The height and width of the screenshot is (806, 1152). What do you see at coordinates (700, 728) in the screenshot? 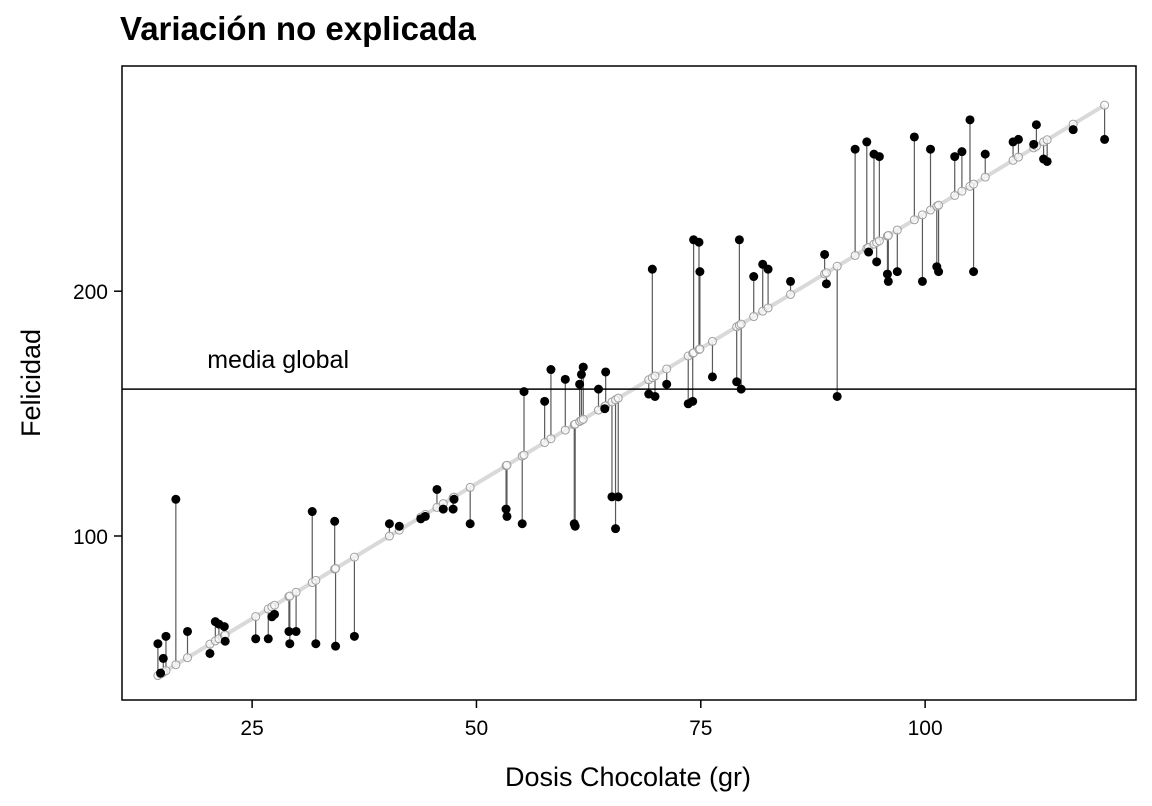
I see `x-tick-label: 75` at bounding box center [700, 728].